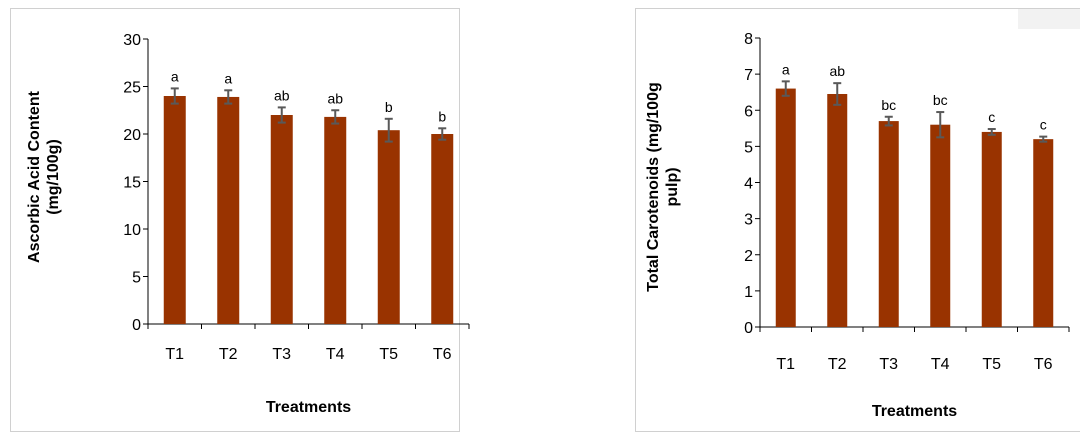 The width and height of the screenshot is (1080, 433). Describe the element at coordinates (34, 176) in the screenshot. I see `y-axis-title-line: Ascorbic Acid Content` at that location.